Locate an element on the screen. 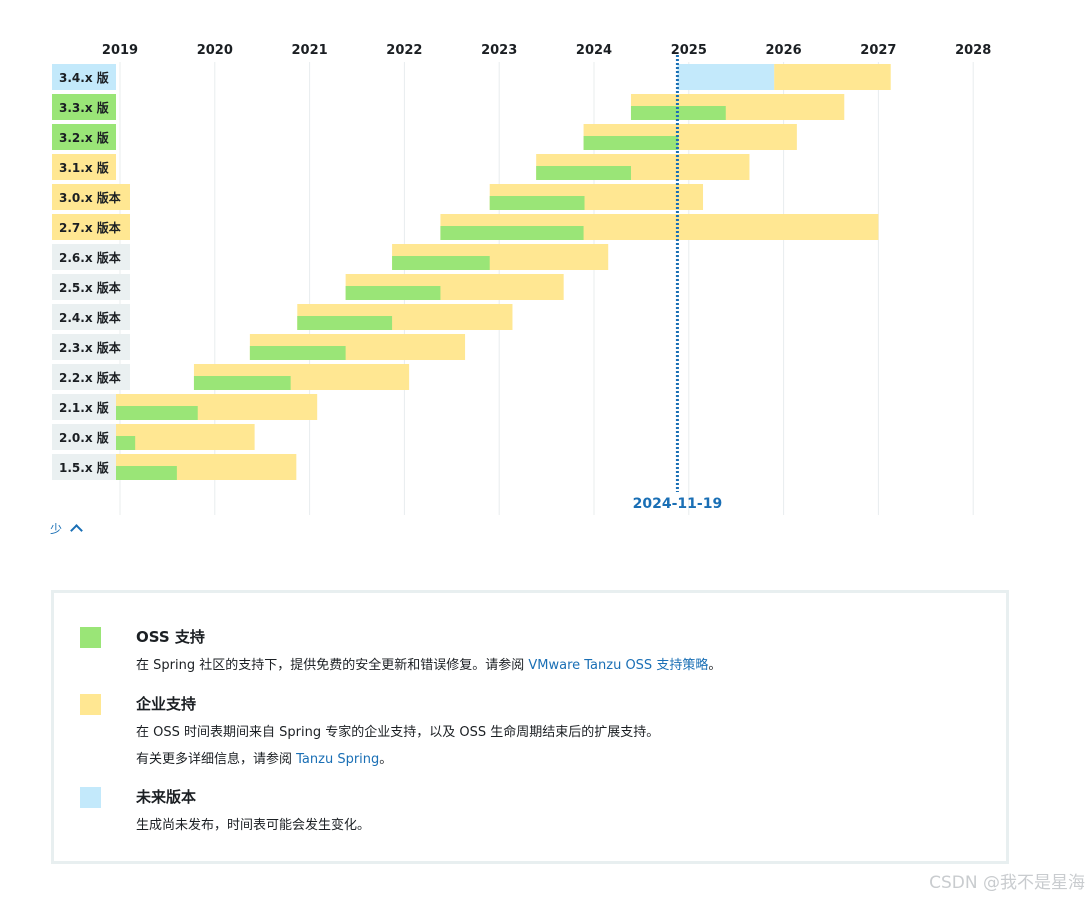  future-swatch is located at coordinates (90, 797).